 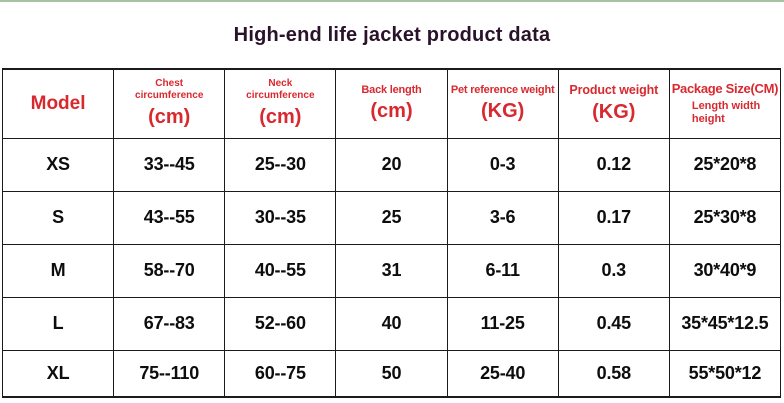 What do you see at coordinates (169, 323) in the screenshot?
I see `cell-chest: 67--83` at bounding box center [169, 323].